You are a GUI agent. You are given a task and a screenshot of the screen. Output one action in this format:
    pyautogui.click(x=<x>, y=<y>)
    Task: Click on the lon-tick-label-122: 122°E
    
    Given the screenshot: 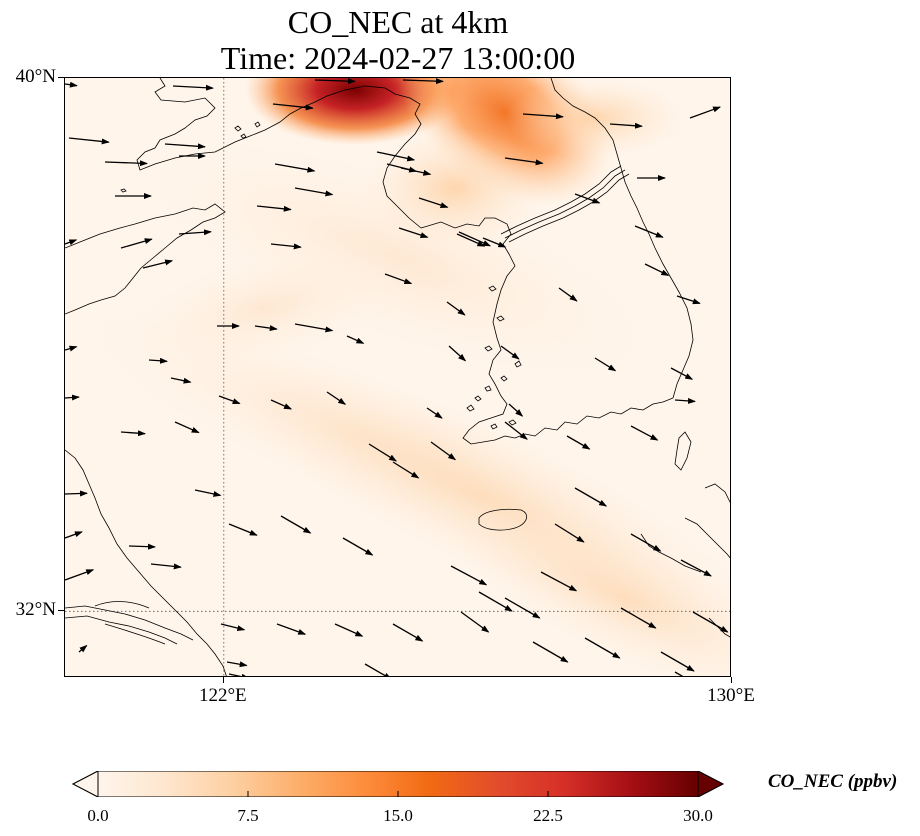 What is the action you would take?
    pyautogui.click(x=222, y=695)
    